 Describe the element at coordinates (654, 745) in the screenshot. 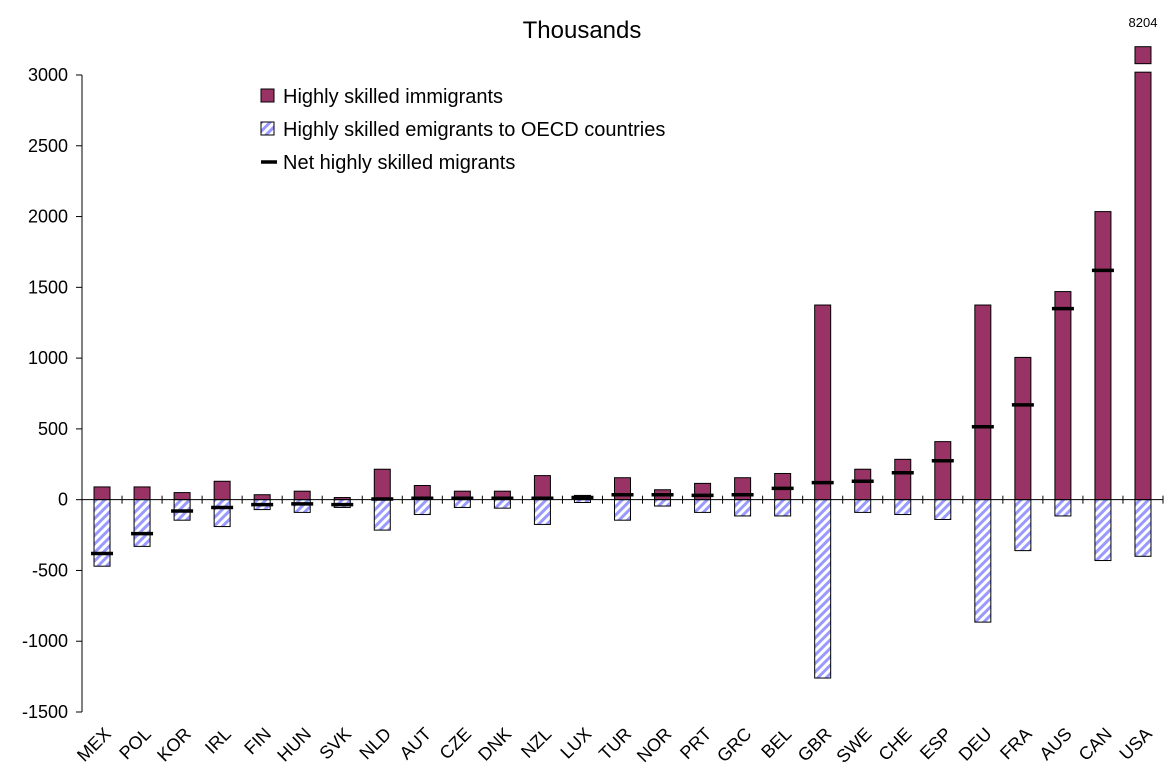

I see `x-tick-label: NOR` at that location.